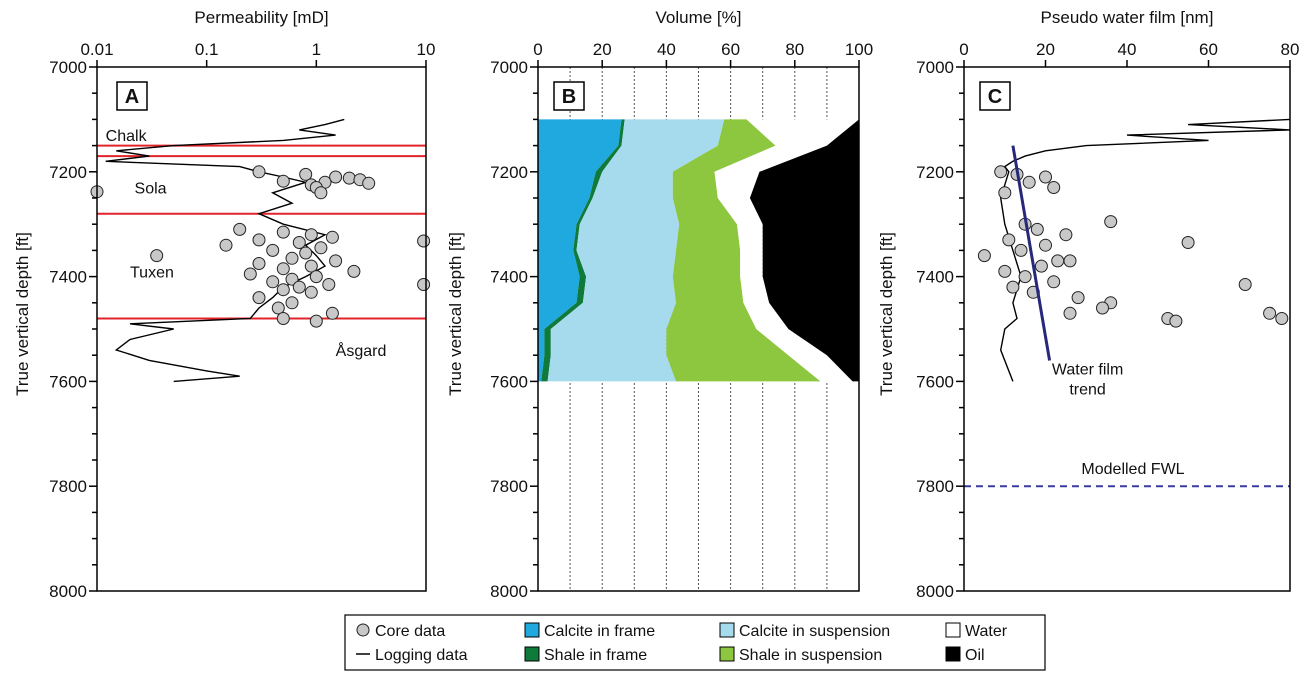 The image size is (1315, 676). I want to click on legend-item-shale-in-suspension: Shale in suspension, so click(800, 655).